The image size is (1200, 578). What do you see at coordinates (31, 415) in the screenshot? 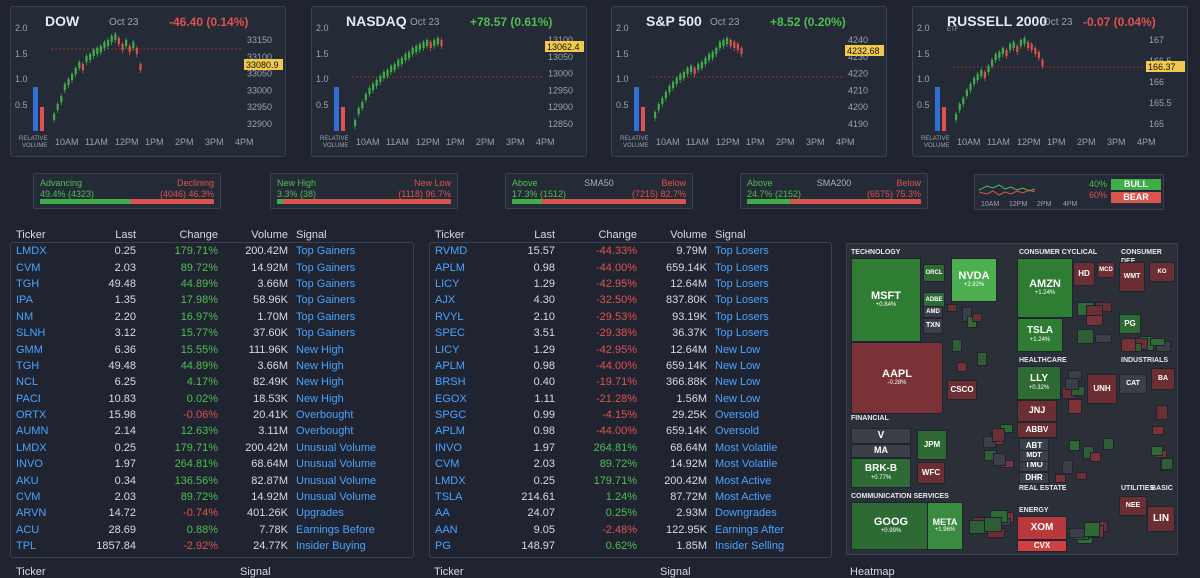
I see `ticker-link: ORTX` at bounding box center [31, 415].